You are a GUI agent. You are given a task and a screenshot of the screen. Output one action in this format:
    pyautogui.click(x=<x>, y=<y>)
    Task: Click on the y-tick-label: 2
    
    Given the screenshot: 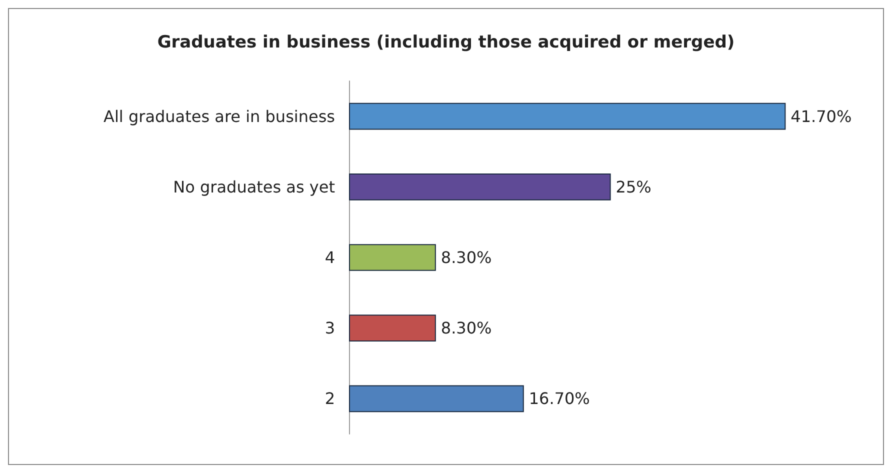 What is the action you would take?
    pyautogui.click(x=329, y=398)
    